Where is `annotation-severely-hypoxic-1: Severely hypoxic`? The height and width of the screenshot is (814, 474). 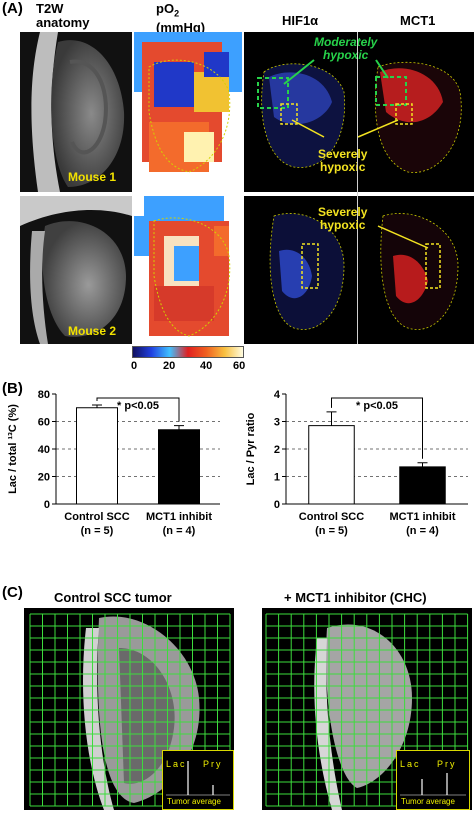
annotation-severely-hypoxic-1: Severely hypoxic is located at coordinates (342, 161).